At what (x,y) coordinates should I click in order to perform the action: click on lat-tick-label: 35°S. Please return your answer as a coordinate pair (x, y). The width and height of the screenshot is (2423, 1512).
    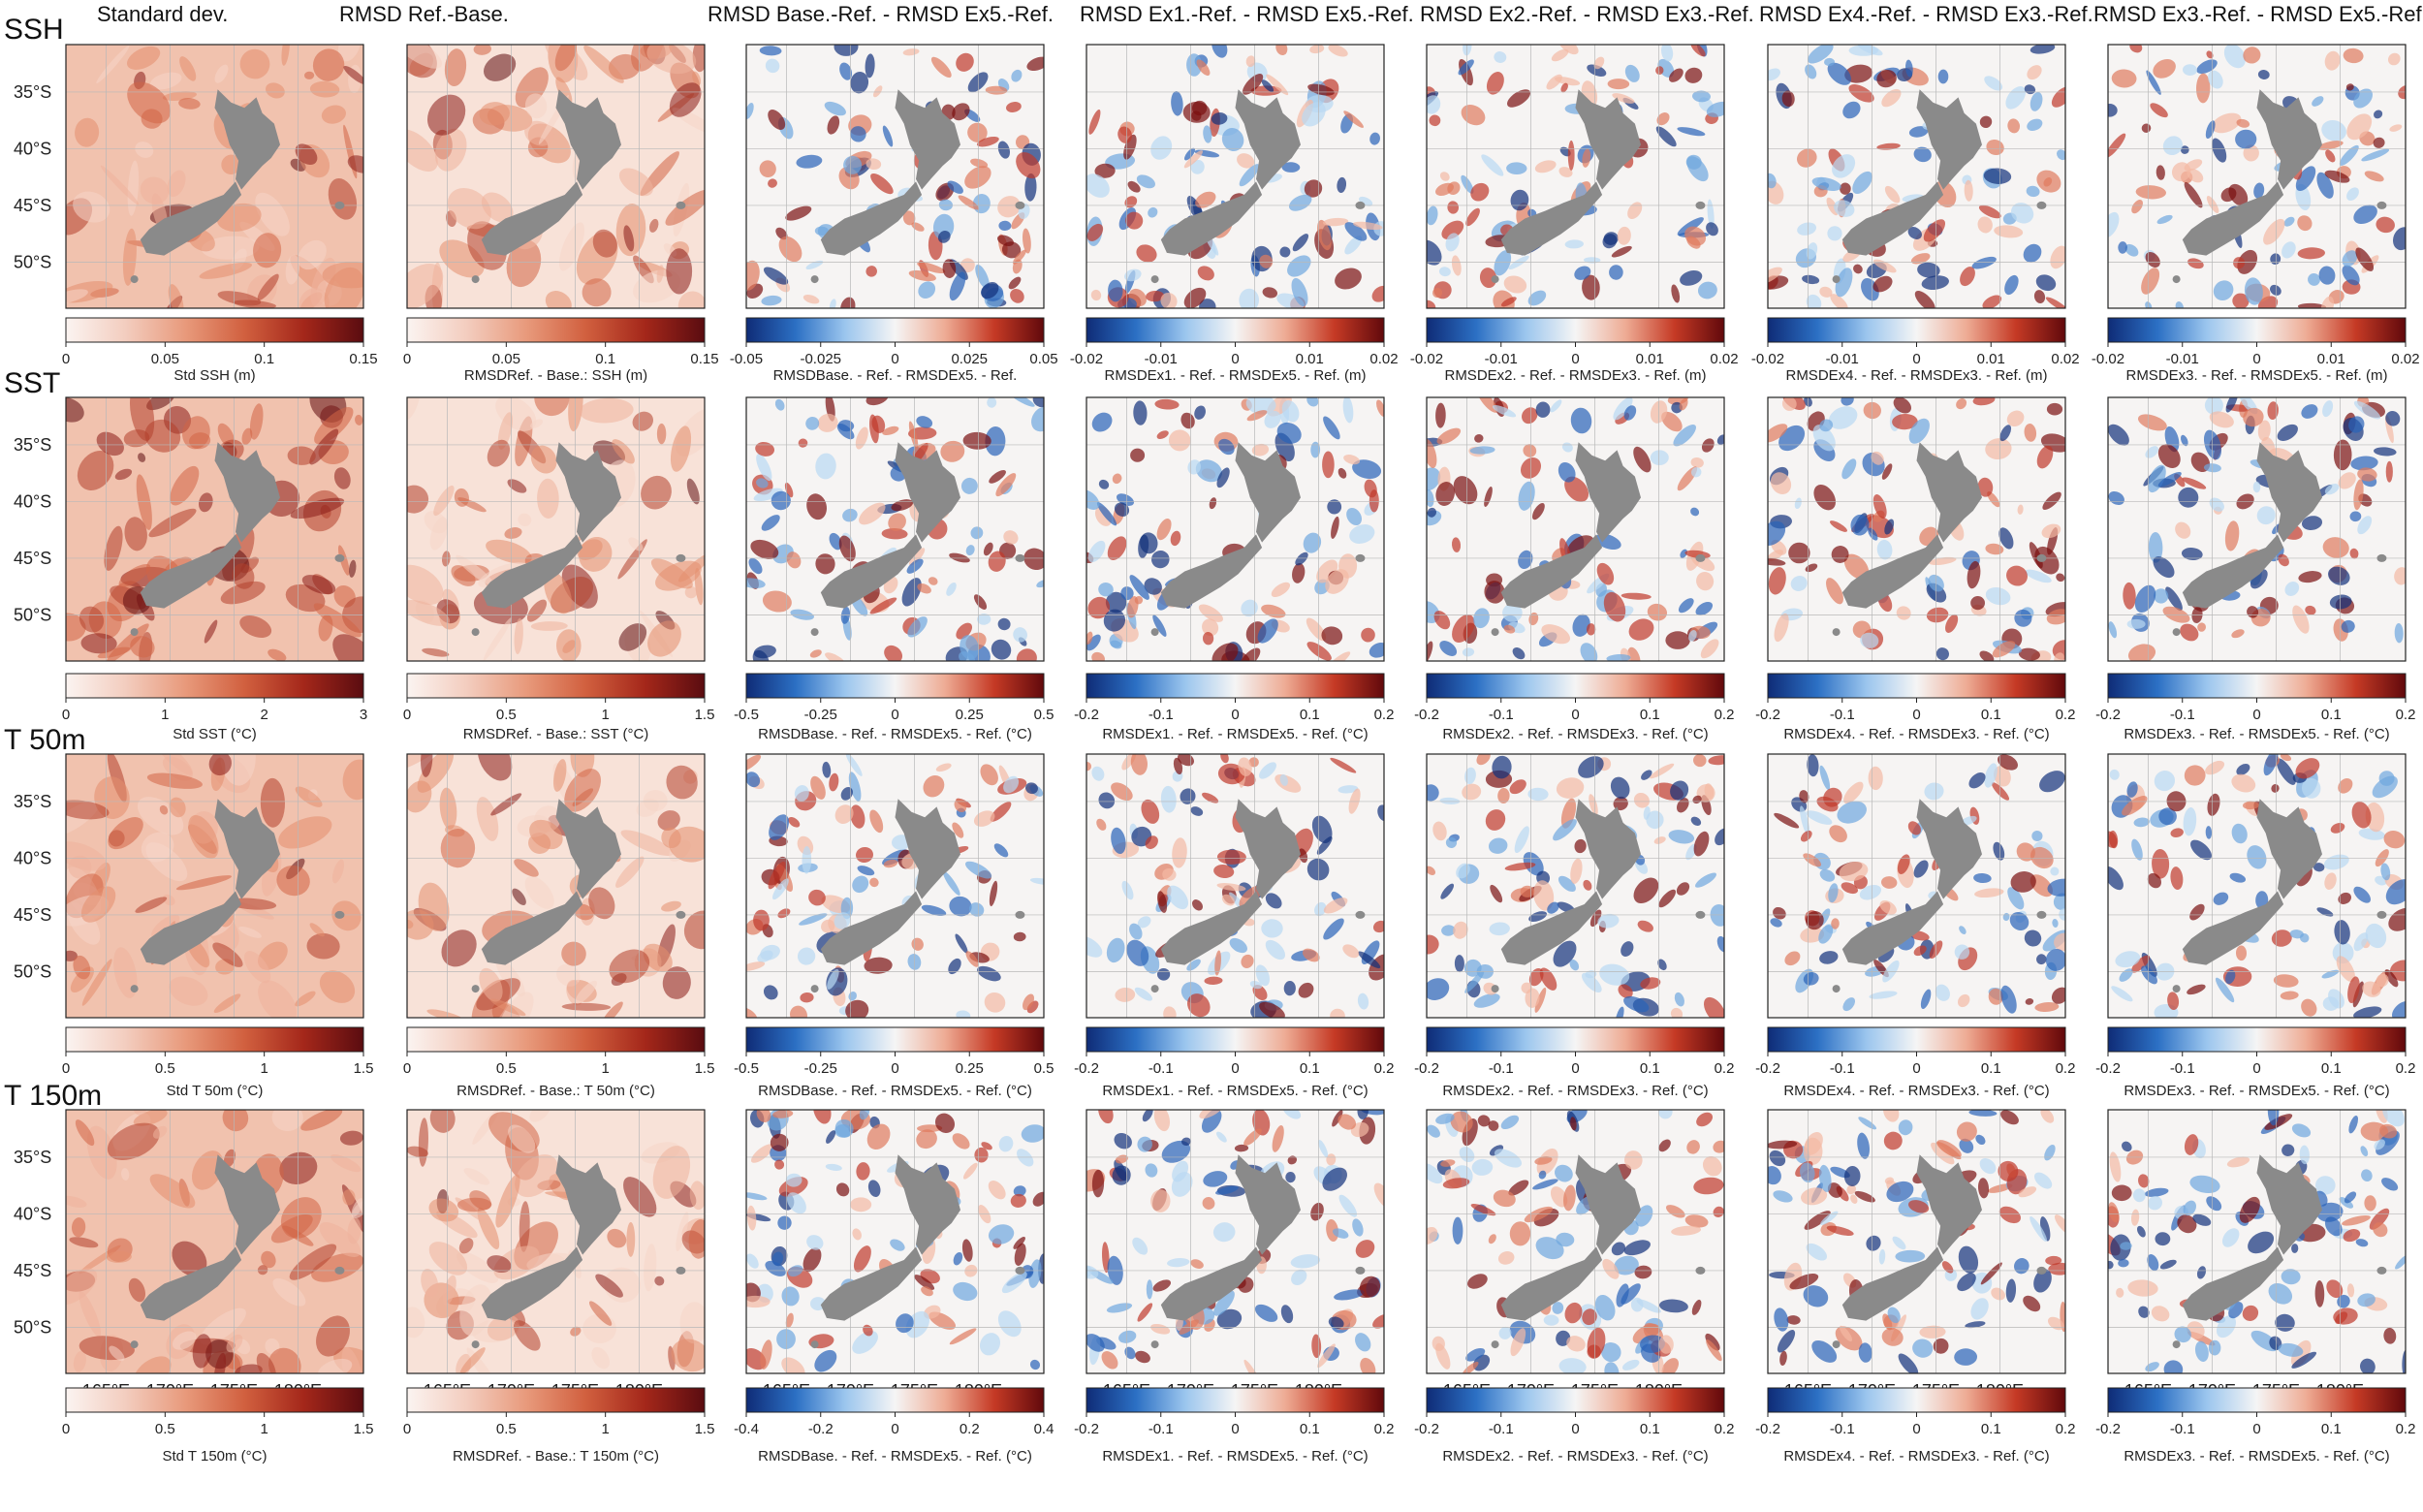
    Looking at the image, I should click on (32, 445).